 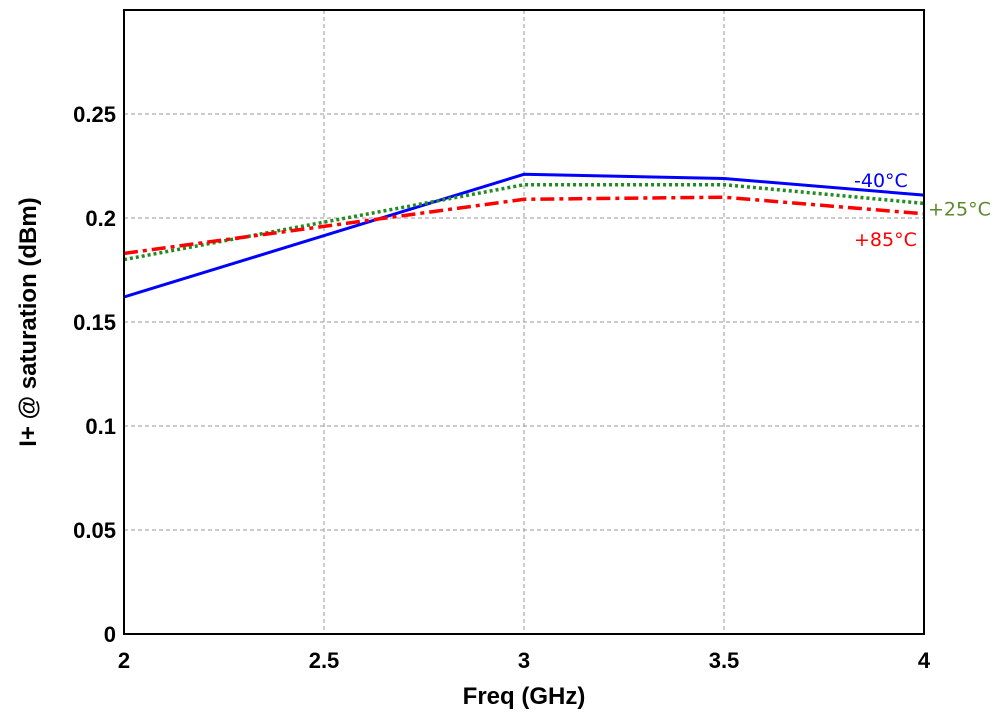 What do you see at coordinates (110, 634) in the screenshot?
I see `y-tick-label: 0` at bounding box center [110, 634].